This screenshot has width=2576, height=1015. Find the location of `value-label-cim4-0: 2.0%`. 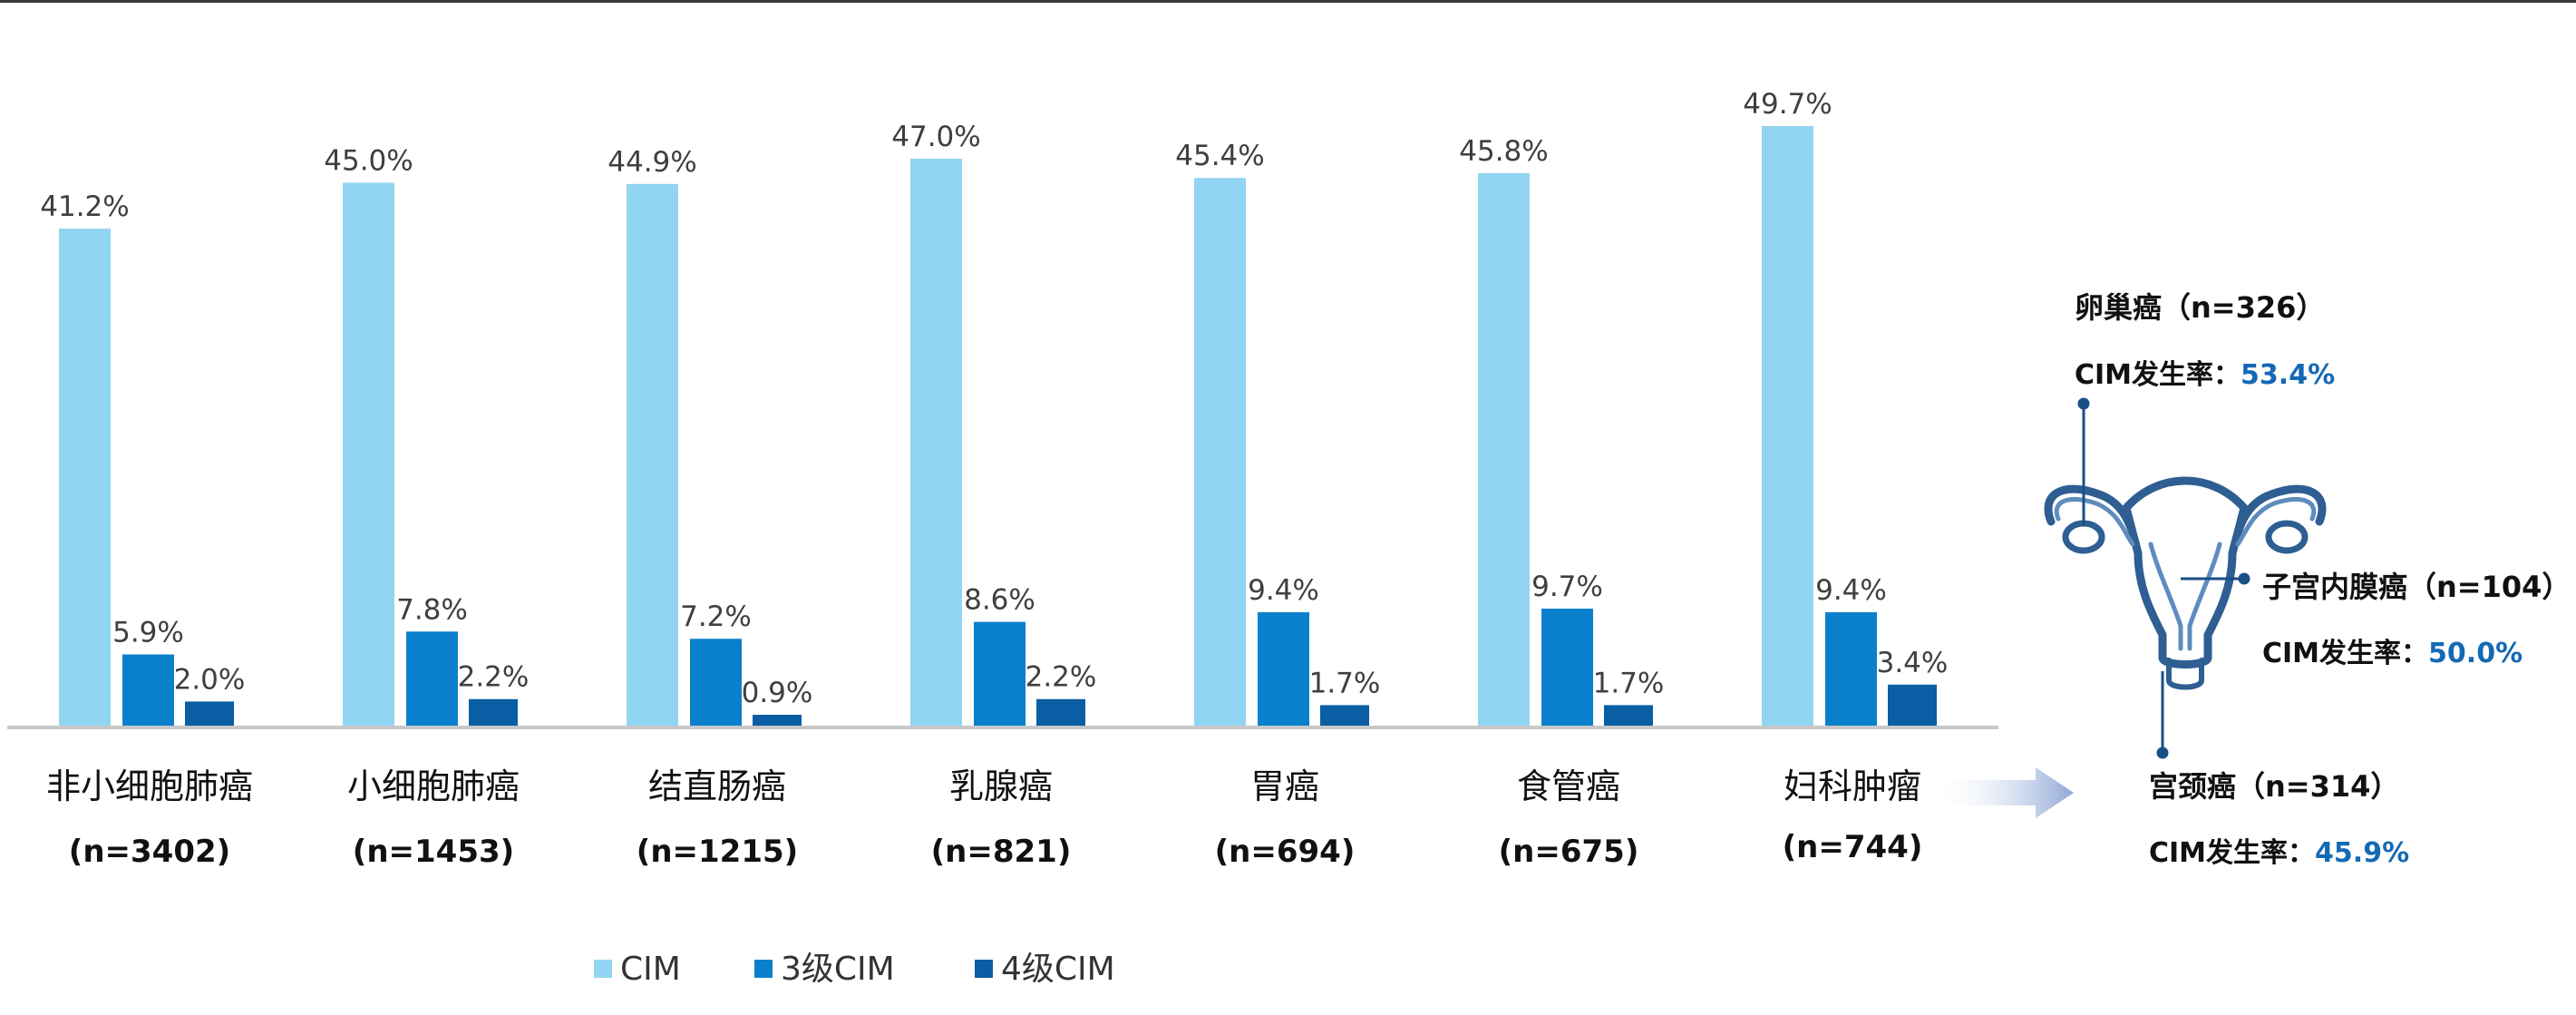

value-label-cim4-0: 2.0% is located at coordinates (210, 679).